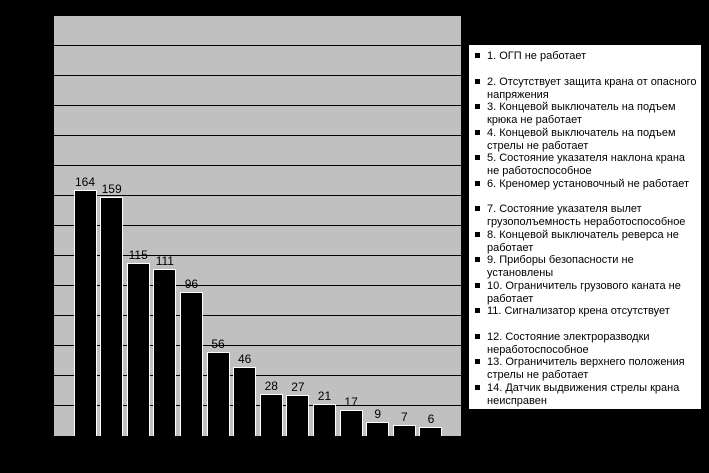  I want to click on bar-slot: 28, so click(271, 226).